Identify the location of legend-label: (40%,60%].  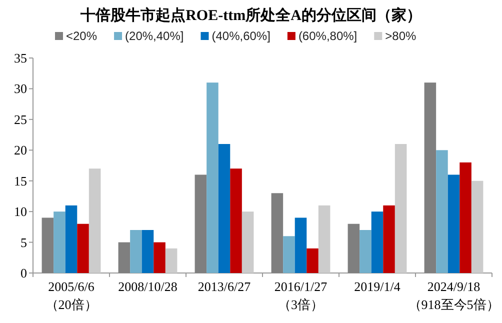
(241, 36).